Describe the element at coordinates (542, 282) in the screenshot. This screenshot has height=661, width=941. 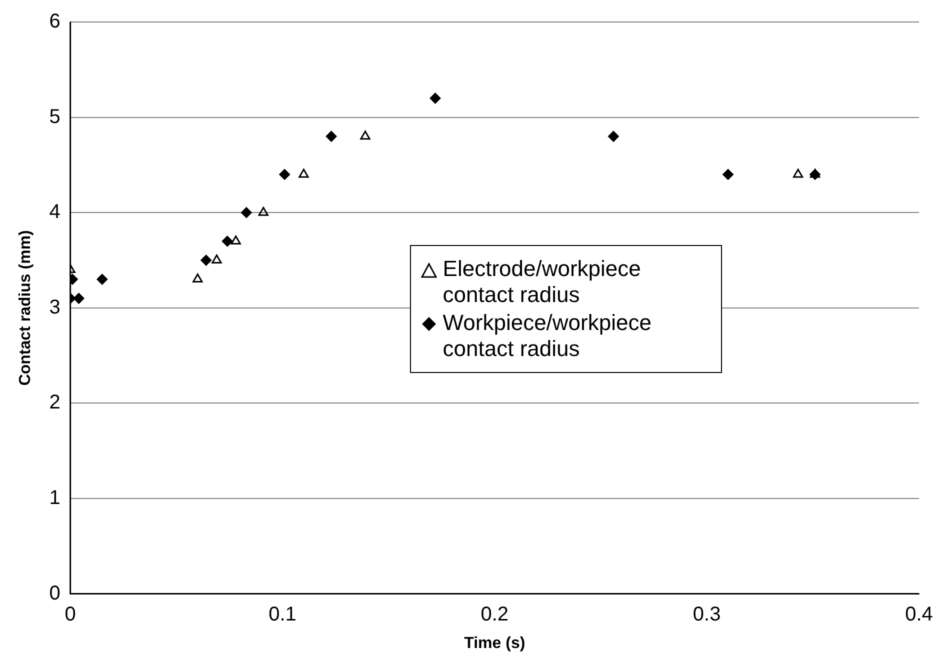
I see `legend-label: Electrode/workpiece contact radius` at that location.